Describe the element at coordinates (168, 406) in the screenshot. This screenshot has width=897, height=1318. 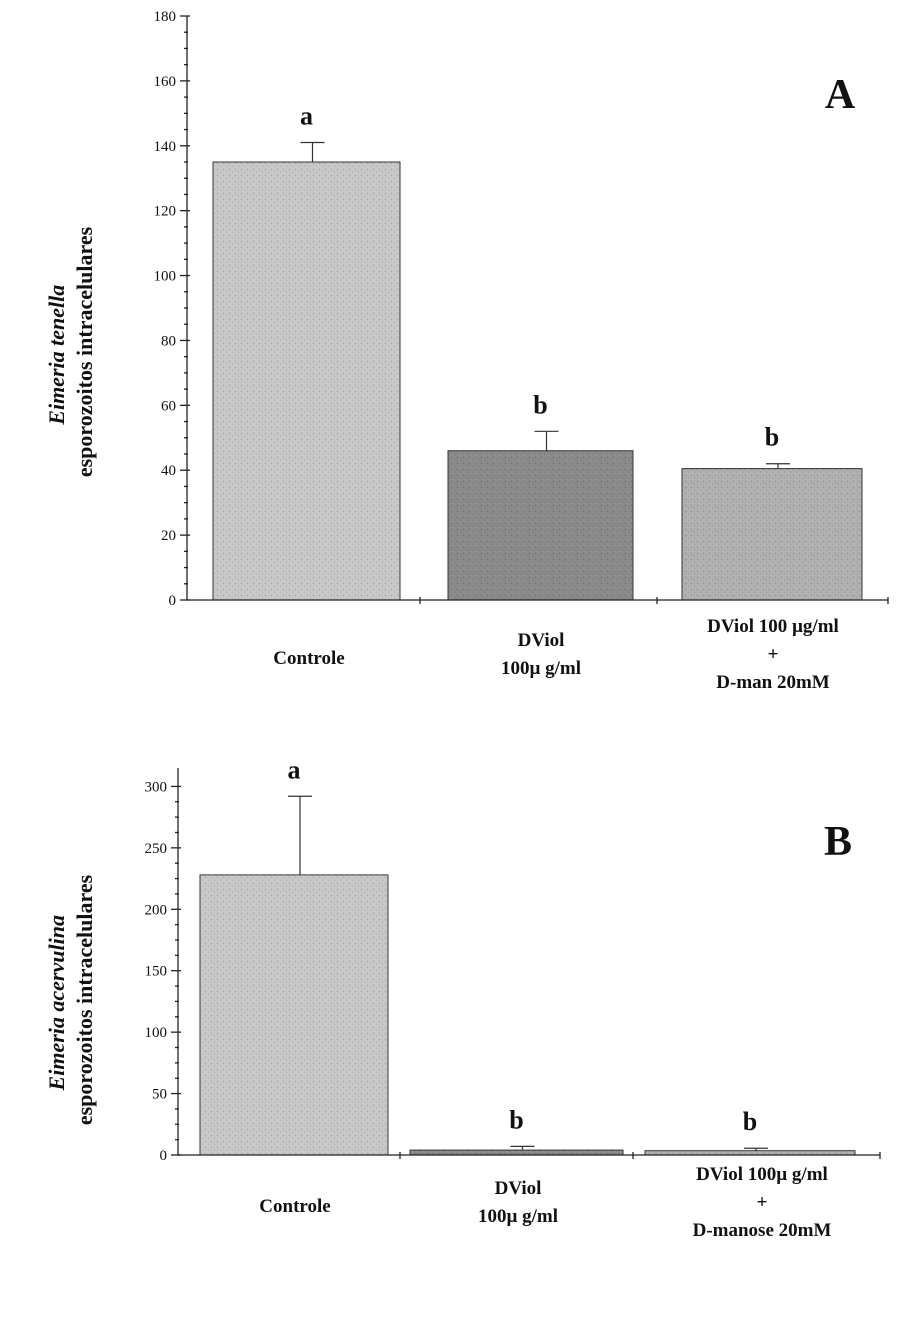
I see `y-tick-label: 60` at that location.